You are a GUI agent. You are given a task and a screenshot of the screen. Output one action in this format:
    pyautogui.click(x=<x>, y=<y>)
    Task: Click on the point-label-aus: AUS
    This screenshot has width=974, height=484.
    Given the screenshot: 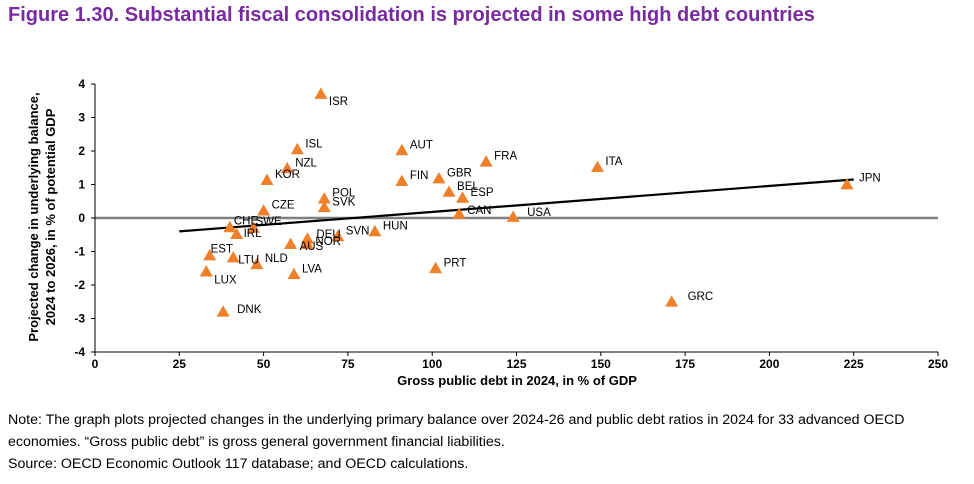 What is the action you would take?
    pyautogui.click(x=312, y=247)
    